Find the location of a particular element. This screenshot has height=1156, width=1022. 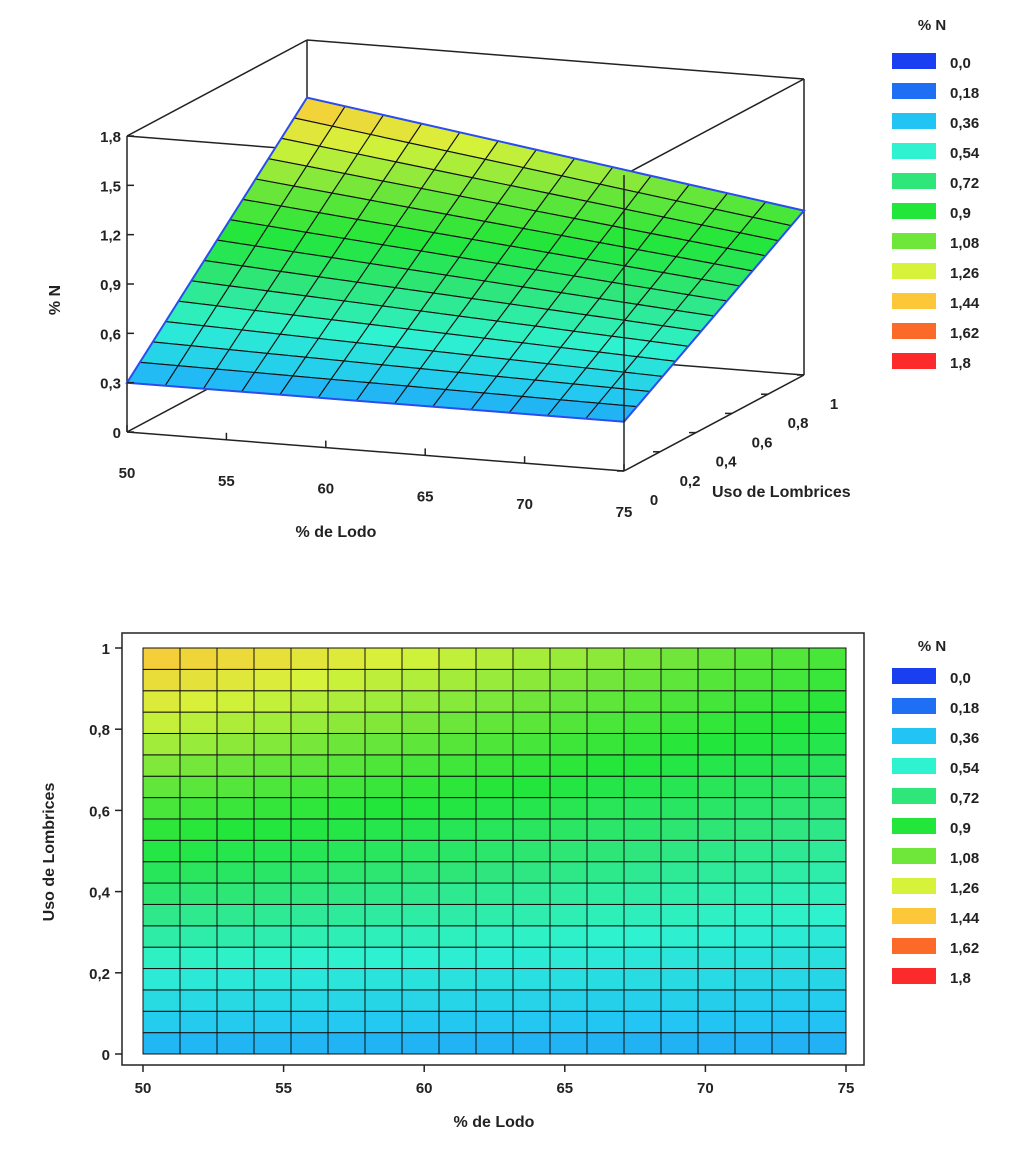

legend-label: 0,9 is located at coordinates (960, 828).